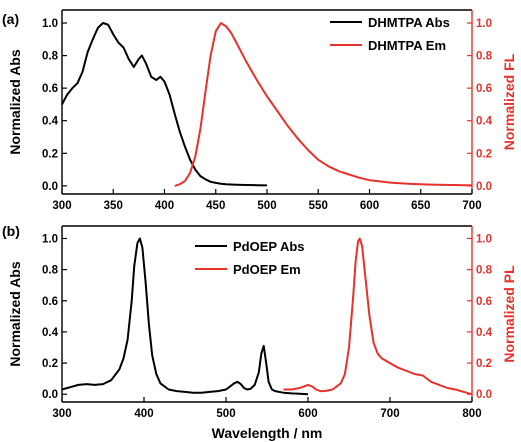  I want to click on x-tick-label: 550, so click(318, 206).